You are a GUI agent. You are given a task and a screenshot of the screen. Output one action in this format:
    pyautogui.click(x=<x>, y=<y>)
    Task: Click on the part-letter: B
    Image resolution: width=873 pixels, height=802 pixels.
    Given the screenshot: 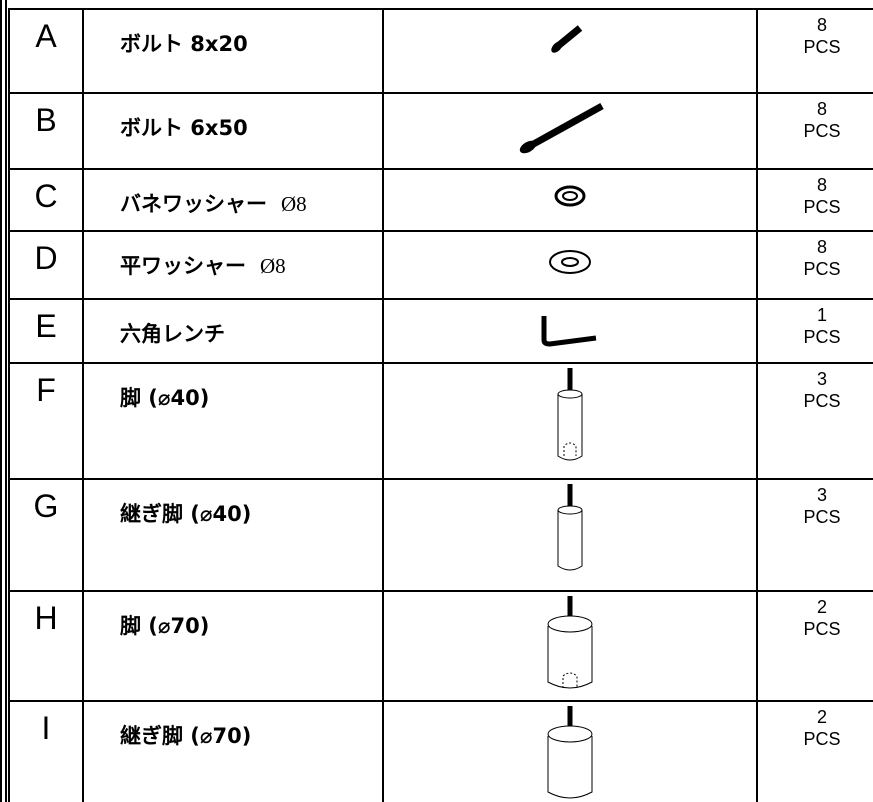 What is the action you would take?
    pyautogui.click(x=46, y=131)
    